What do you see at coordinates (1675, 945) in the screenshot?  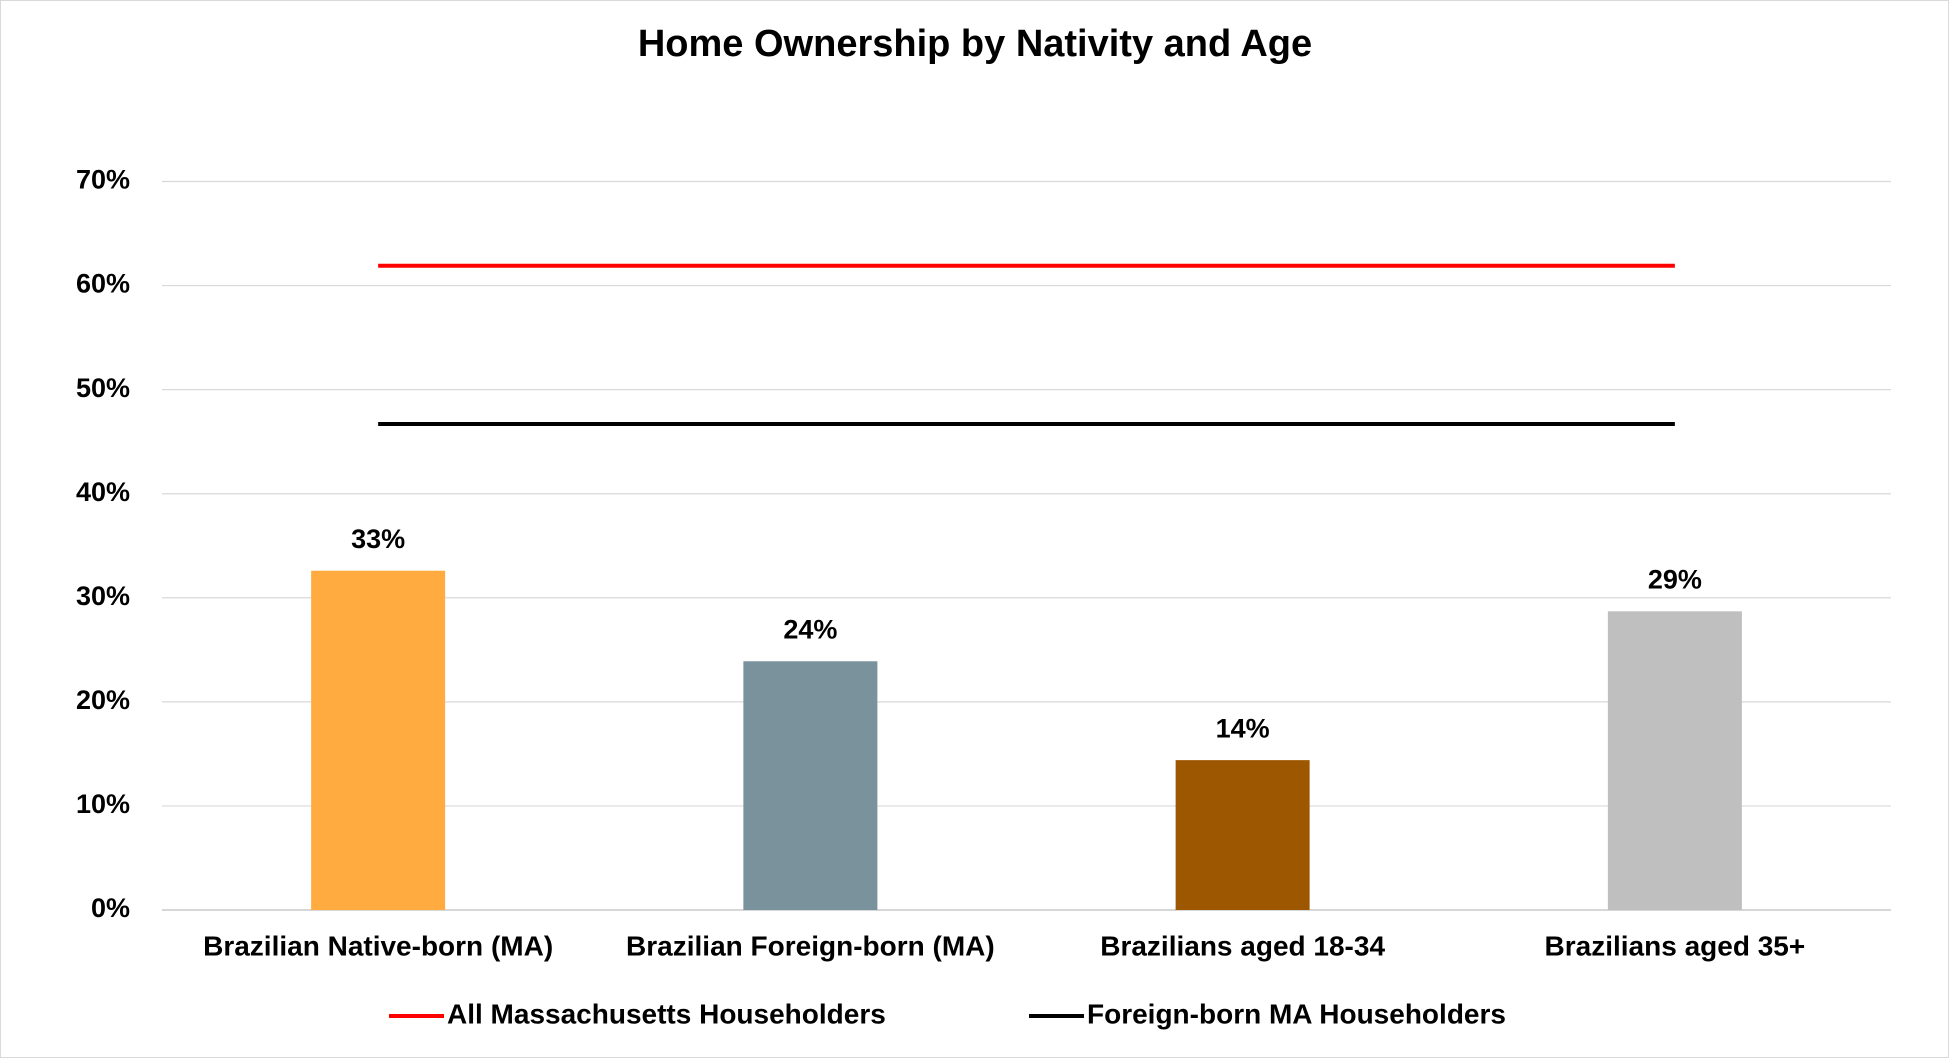 I see `x-tick-label: Brazilians aged 35+` at bounding box center [1675, 945].